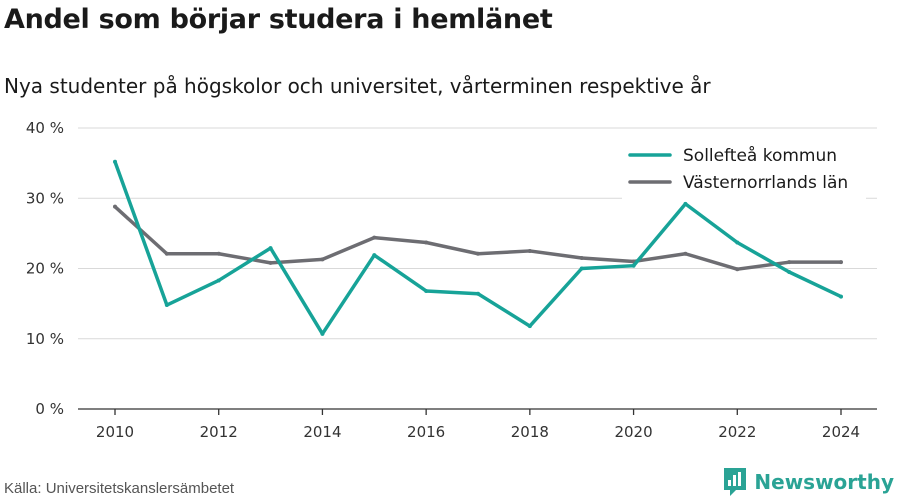 Image resolution: width=900 pixels, height=500 pixels. I want to click on y-tick-label: 40 %, so click(45, 128).